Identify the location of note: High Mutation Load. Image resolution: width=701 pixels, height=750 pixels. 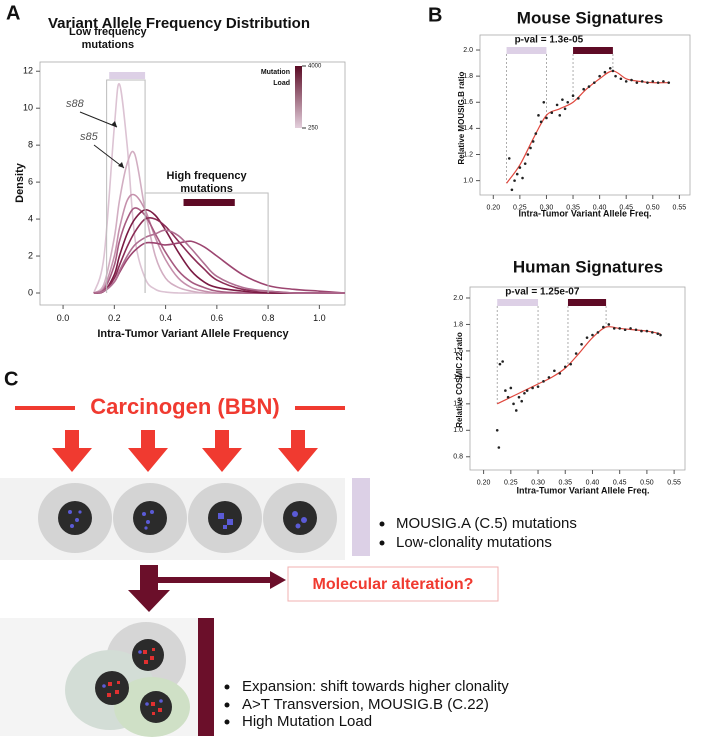
(307, 721).